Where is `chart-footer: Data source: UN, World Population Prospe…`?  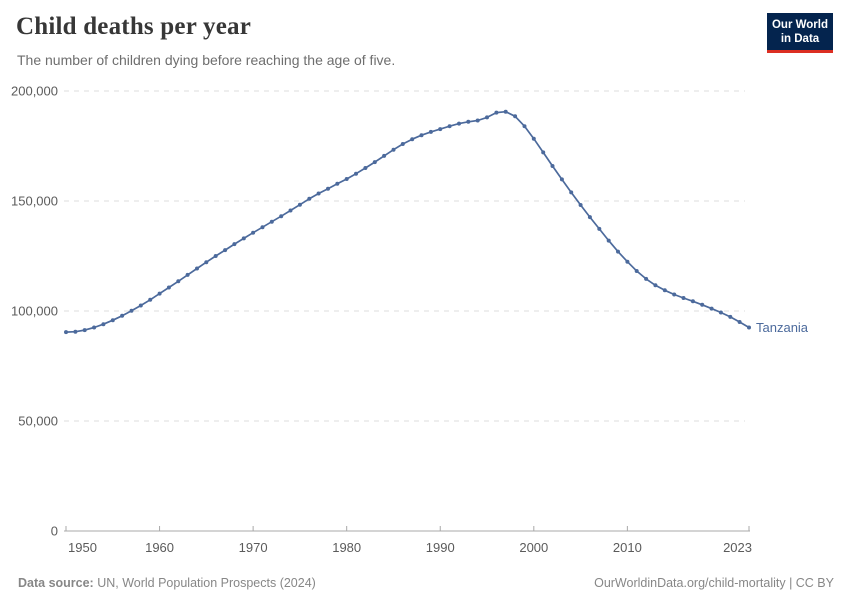 chart-footer: Data source: UN, World Population Prospe… is located at coordinates (426, 583).